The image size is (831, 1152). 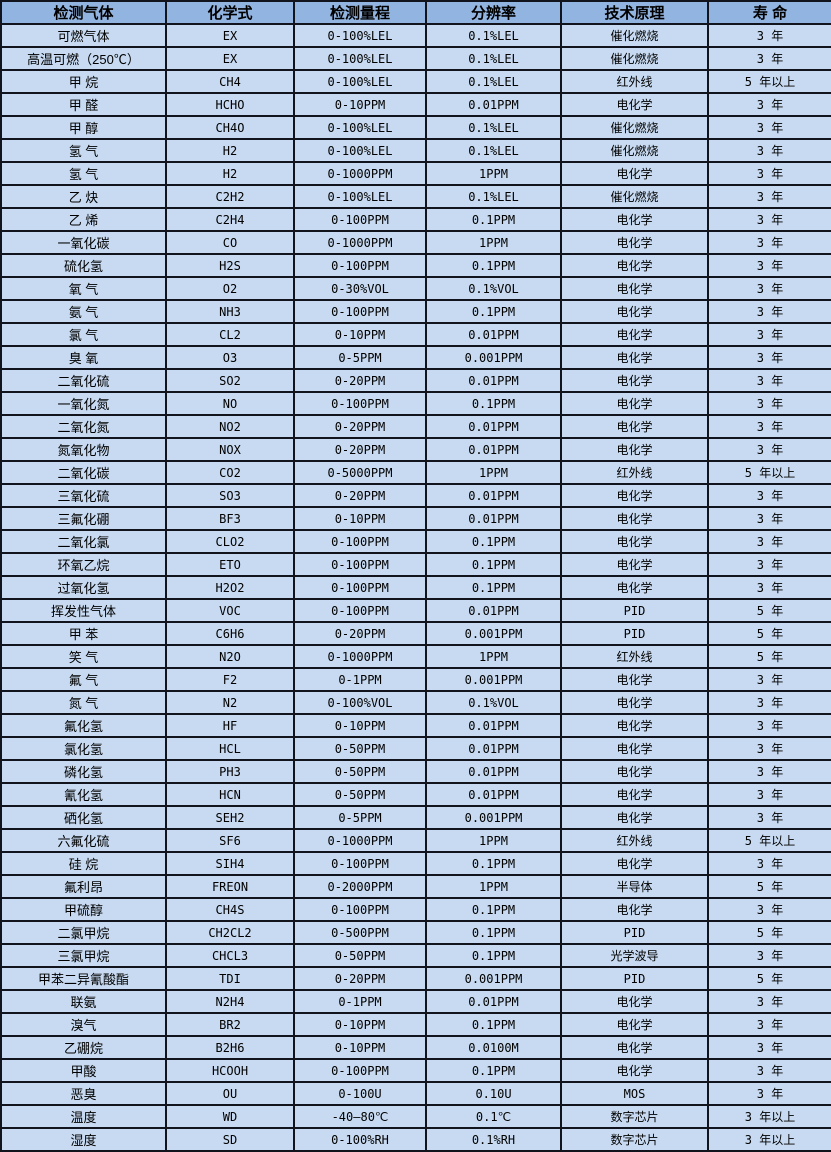 I want to click on cell-gas: 硫化氢, so click(x=83, y=265).